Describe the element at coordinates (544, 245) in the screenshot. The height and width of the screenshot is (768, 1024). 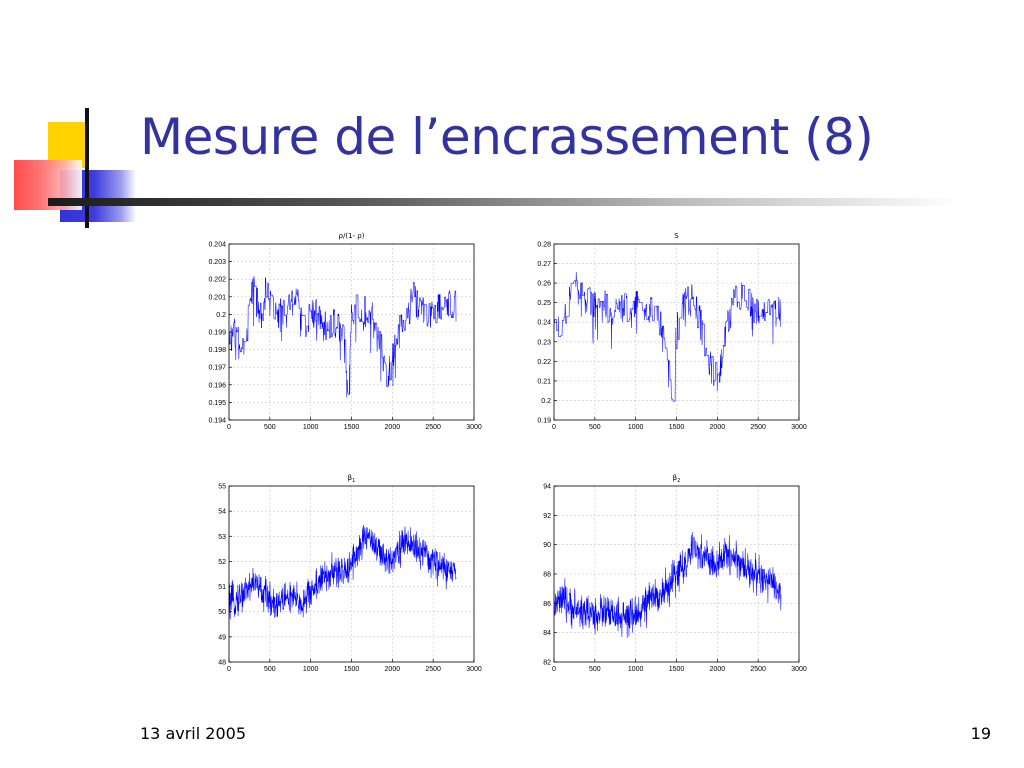
I see `y-tick-label: 0.28` at that location.